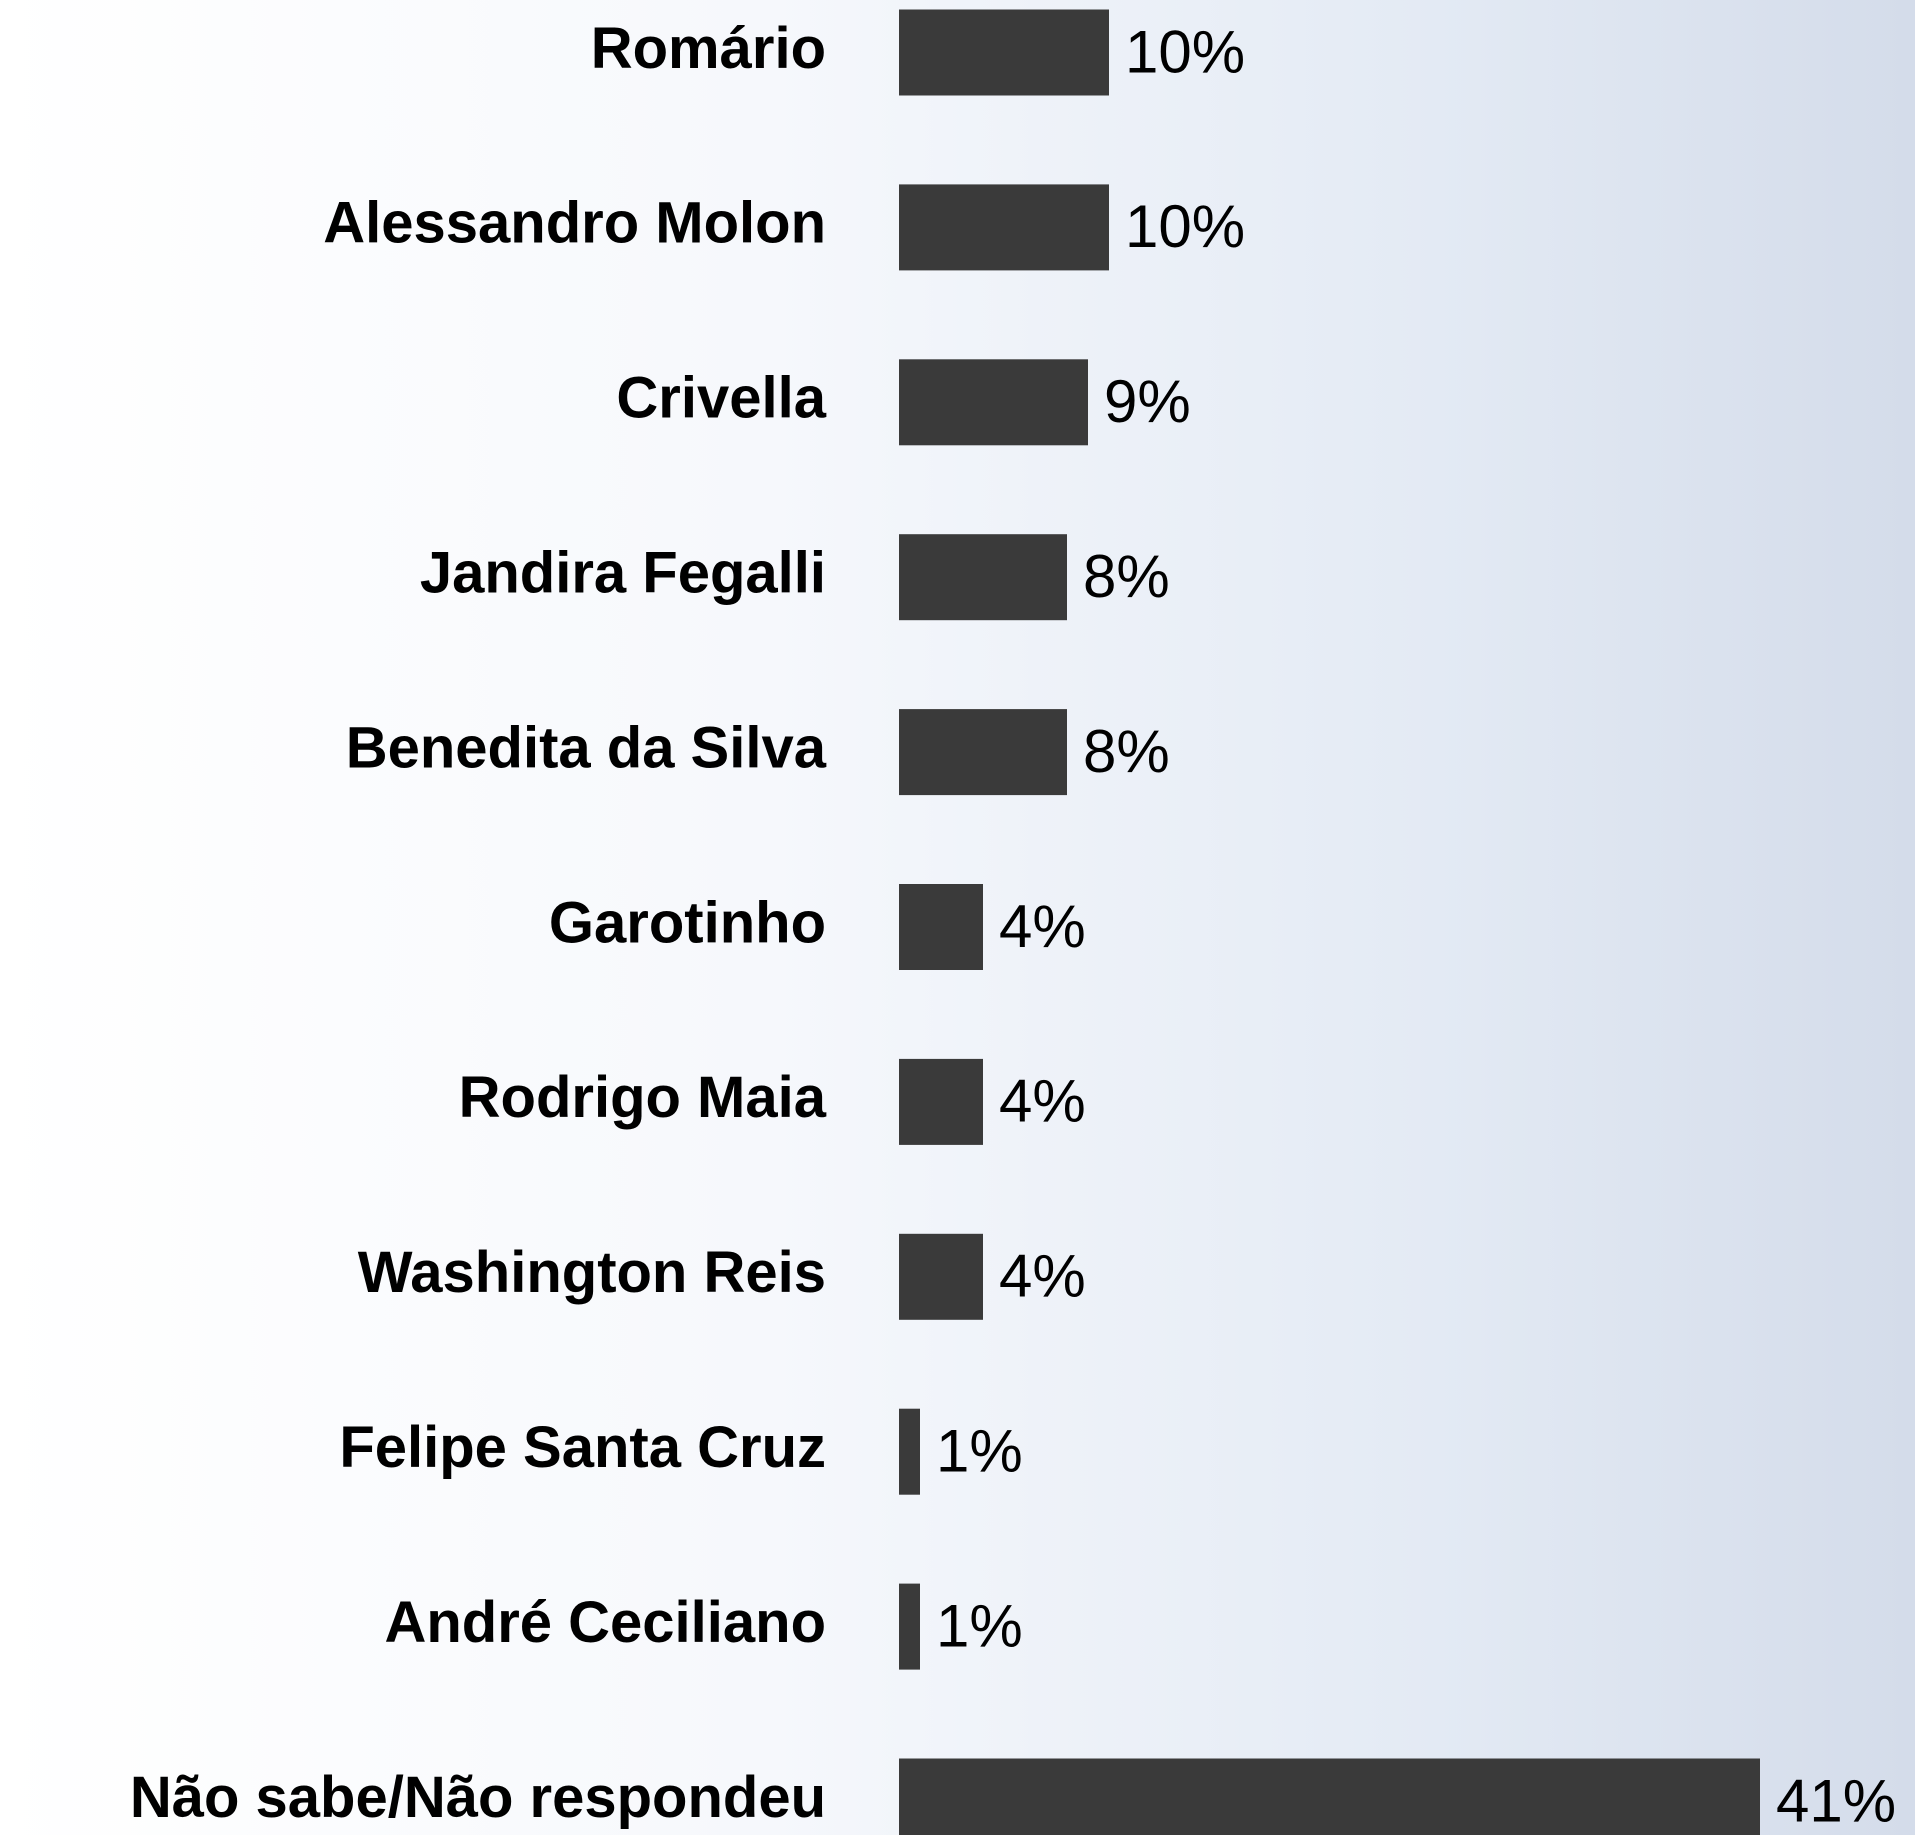 This screenshot has width=1915, height=1835. What do you see at coordinates (1836, 1800) in the screenshot?
I see `value-label: 41%` at bounding box center [1836, 1800].